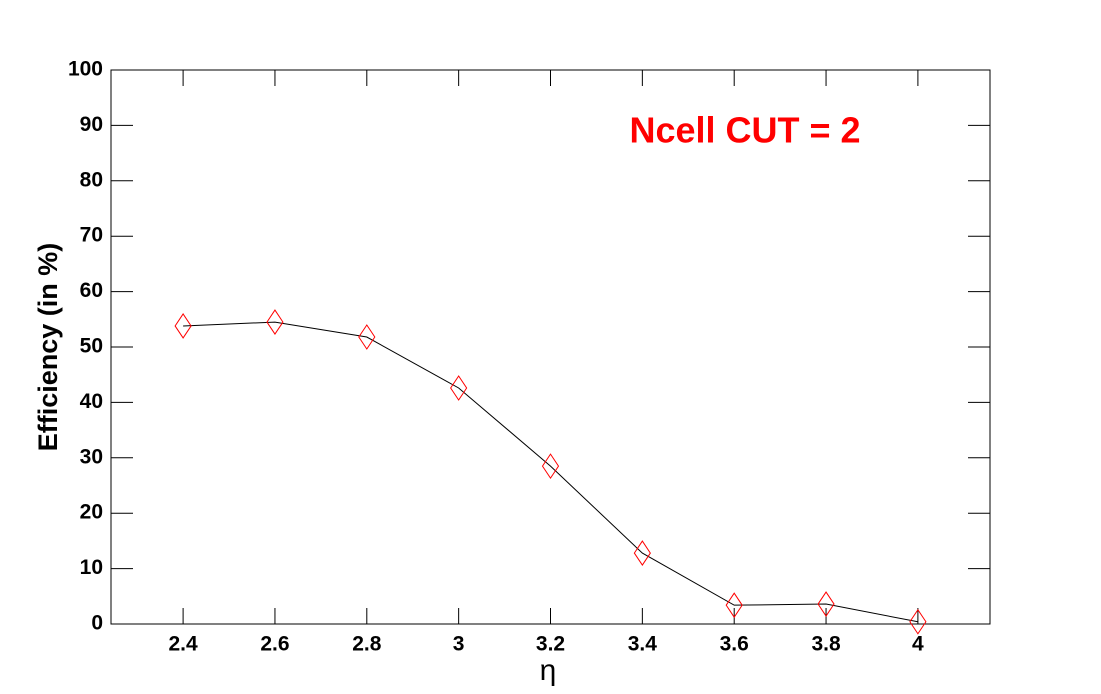 The width and height of the screenshot is (1101, 694). What do you see at coordinates (550, 644) in the screenshot?
I see `x-tick-label: 3.2` at bounding box center [550, 644].